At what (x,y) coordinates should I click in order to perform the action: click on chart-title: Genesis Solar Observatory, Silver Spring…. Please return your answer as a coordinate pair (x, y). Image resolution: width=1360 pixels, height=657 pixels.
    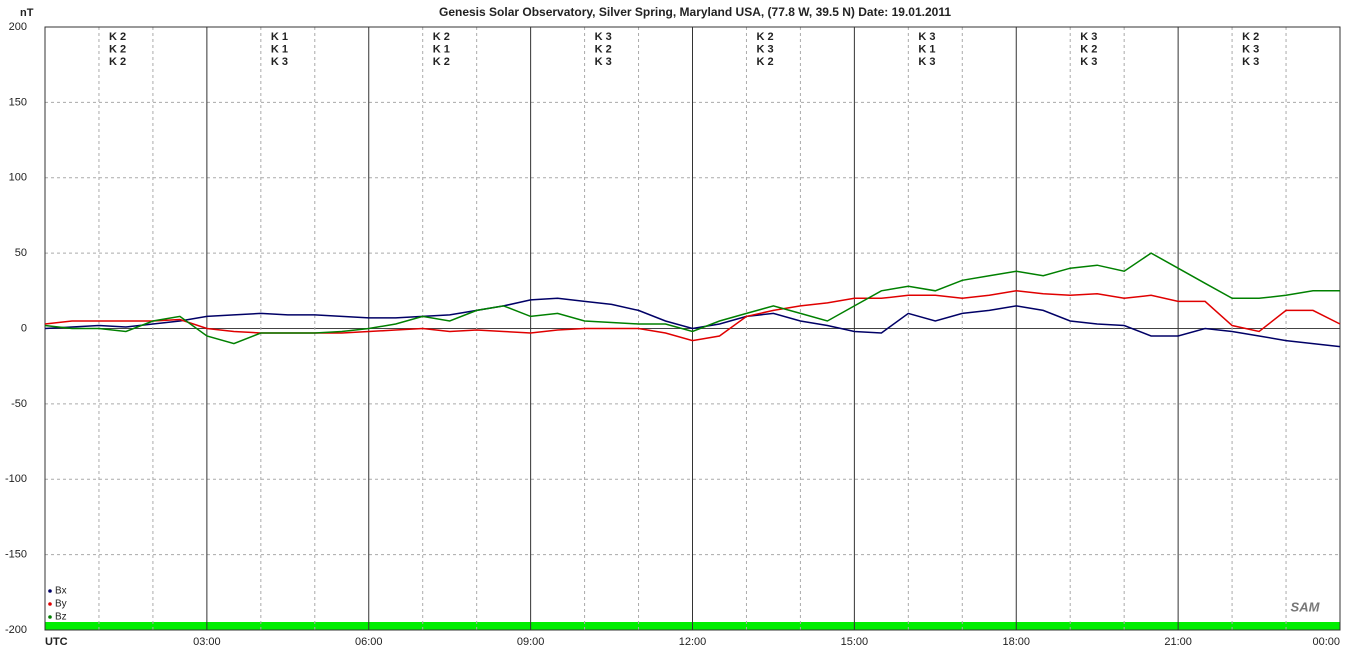
    Looking at the image, I should click on (695, 12).